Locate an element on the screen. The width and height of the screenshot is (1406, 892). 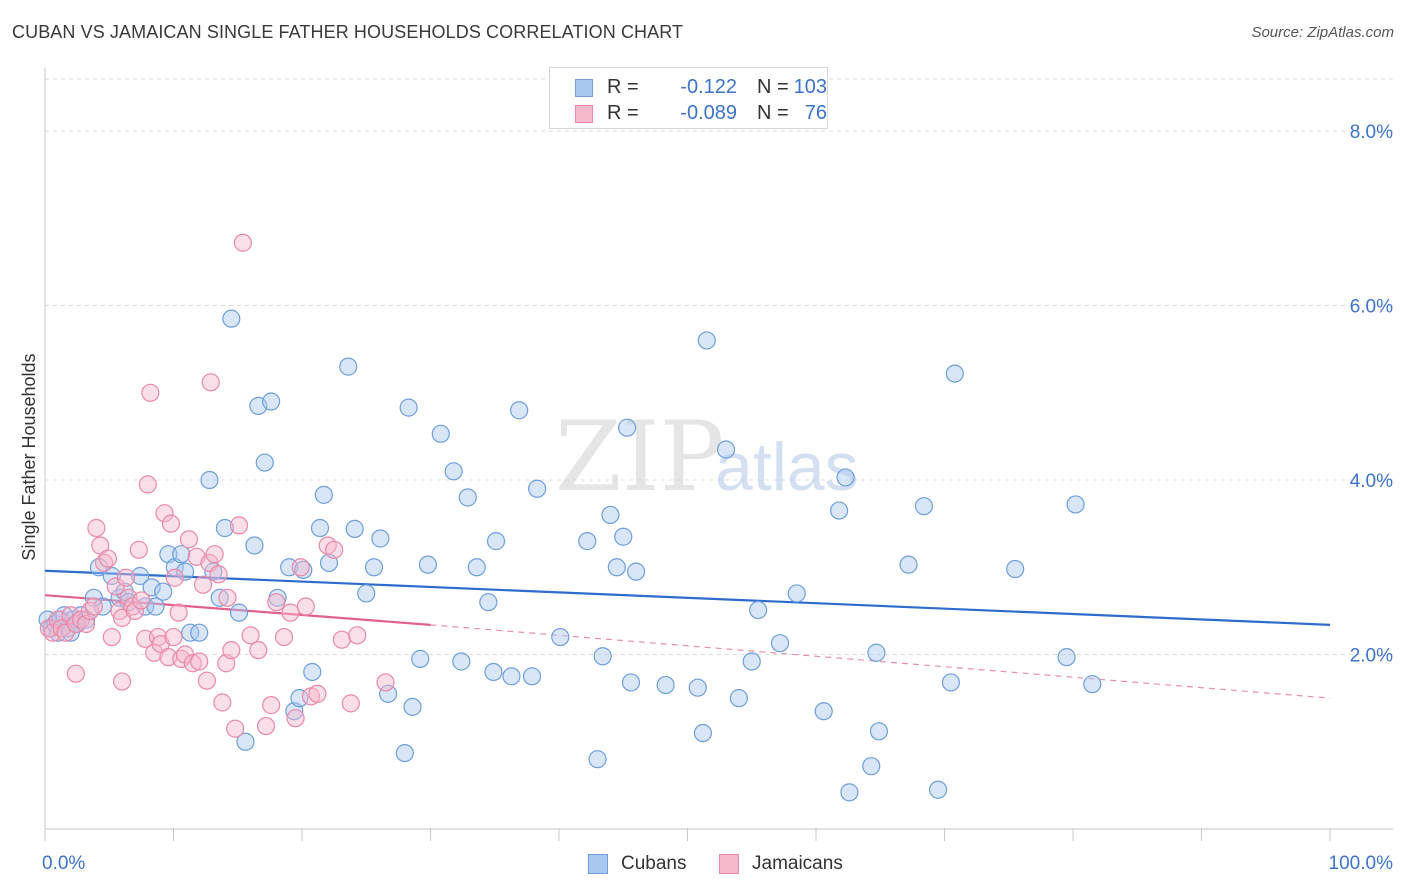
cubans-trend-line is located at coordinates (687, 597).